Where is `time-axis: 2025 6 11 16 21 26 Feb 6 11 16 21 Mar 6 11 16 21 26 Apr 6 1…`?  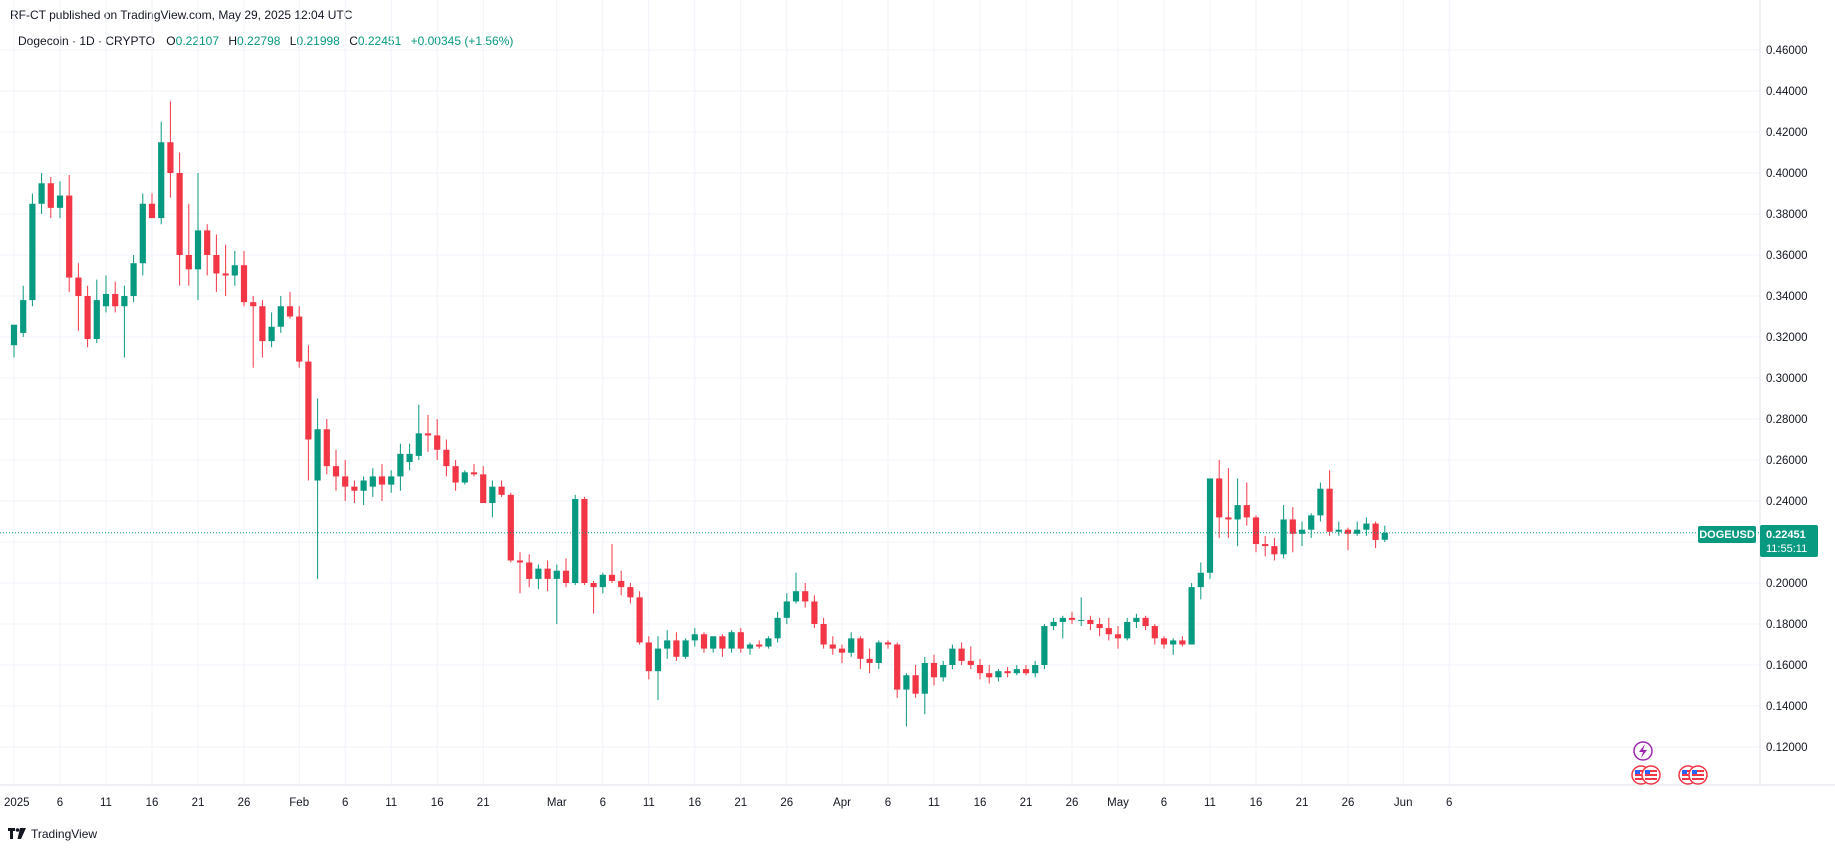 time-axis: 2025 6 11 16 21 26 Feb 6 11 16 21 Mar 6 11 16 21 26 Apr 6 1… is located at coordinates (728, 803).